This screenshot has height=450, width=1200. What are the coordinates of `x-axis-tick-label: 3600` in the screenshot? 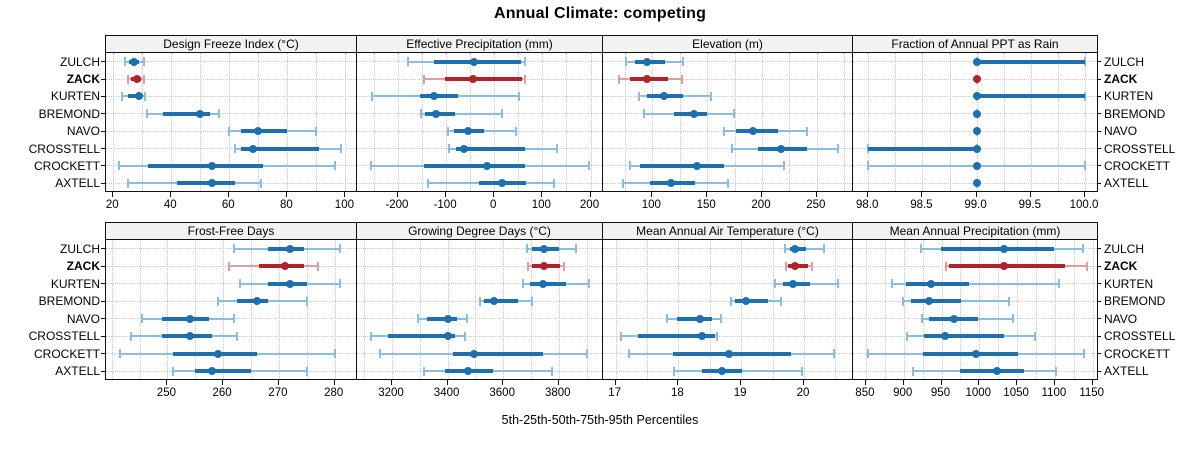 It's located at (502, 393).